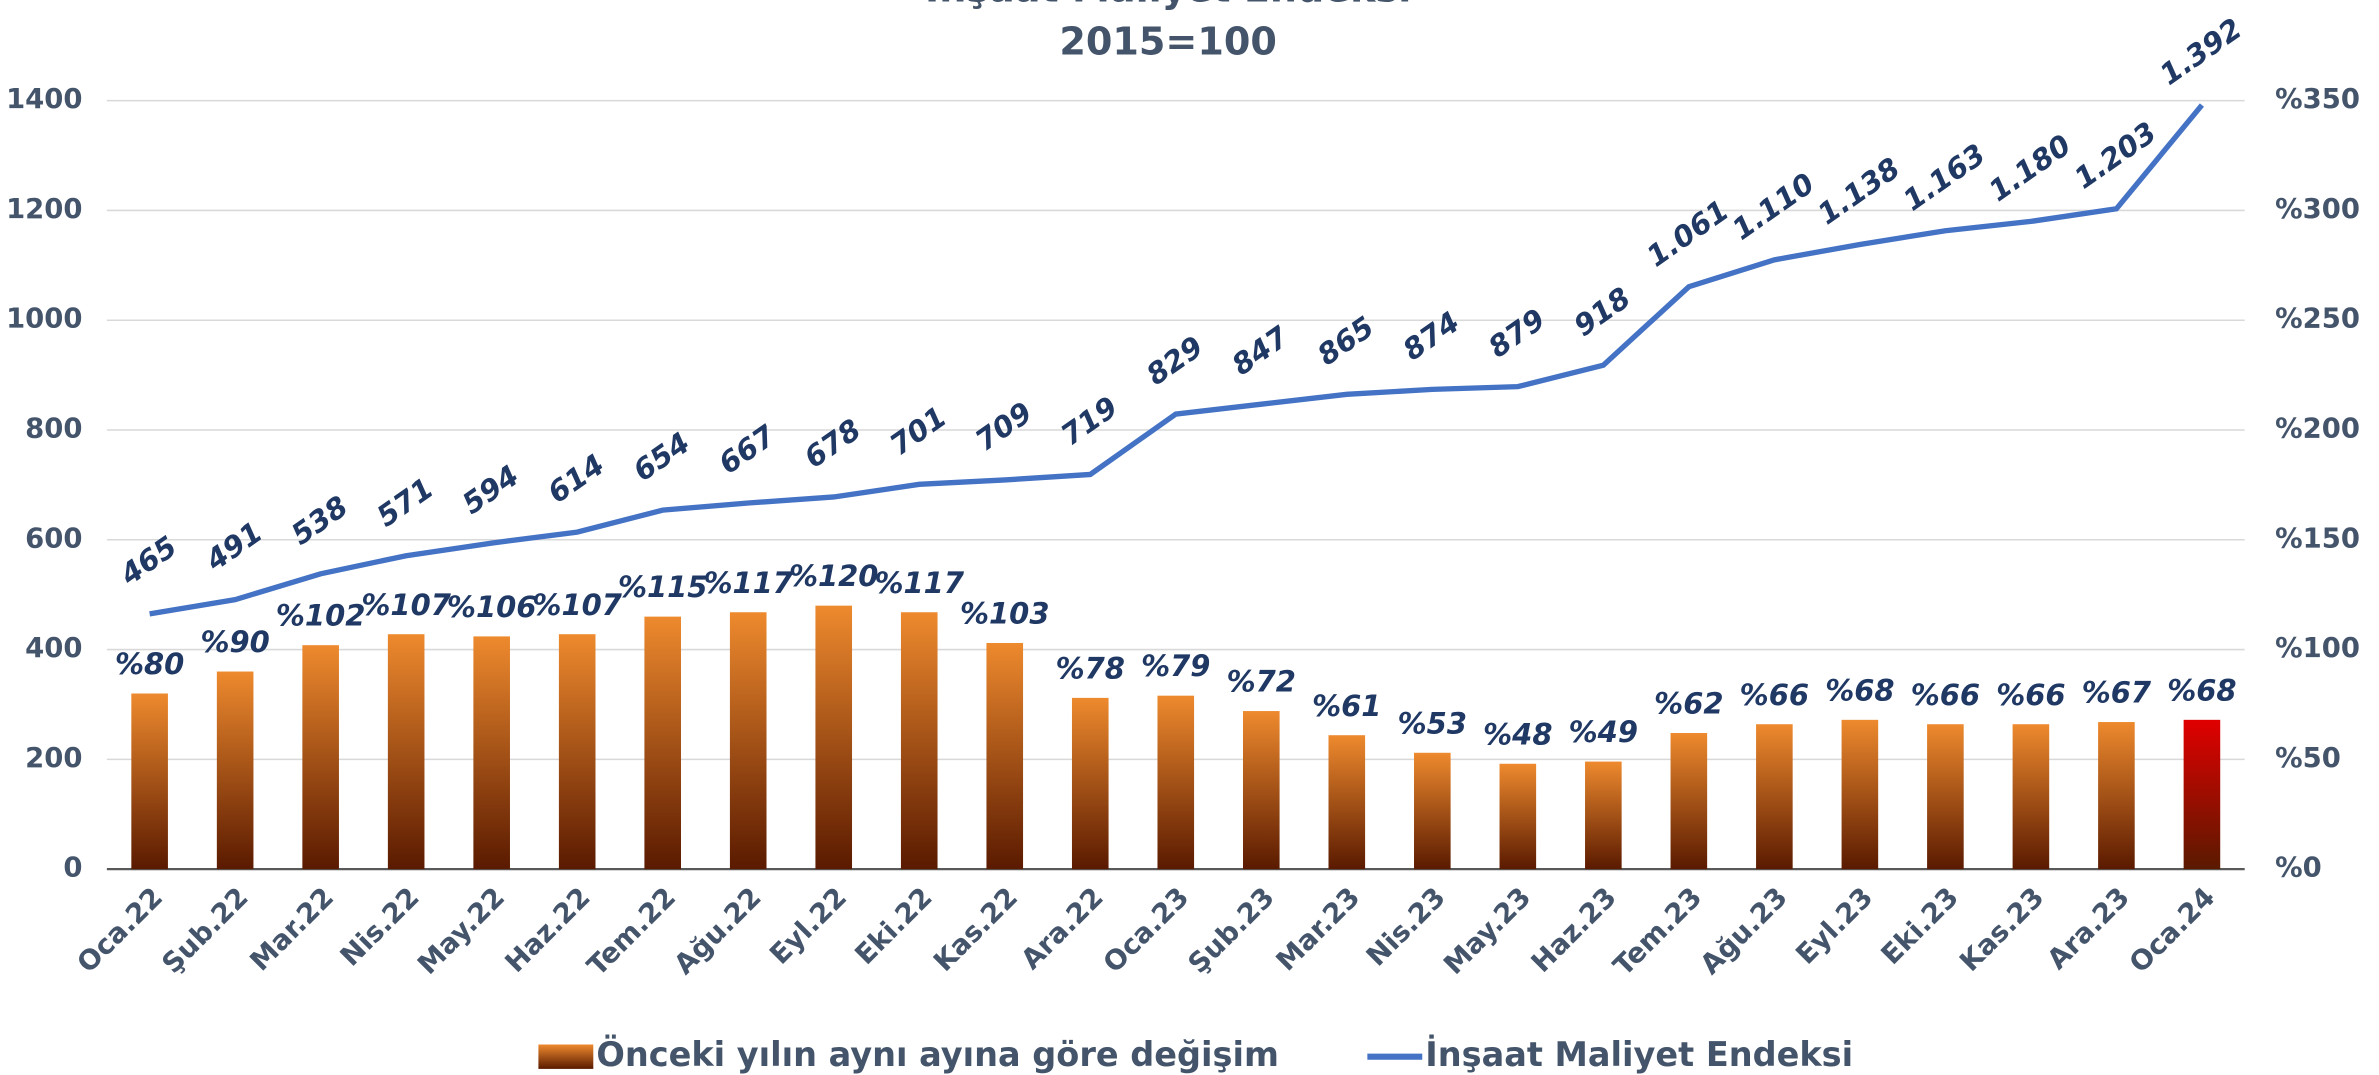 This screenshot has height=1075, width=2379. What do you see at coordinates (1920, 926) in the screenshot?
I see `x-tick-label: Eki.23` at bounding box center [1920, 926].